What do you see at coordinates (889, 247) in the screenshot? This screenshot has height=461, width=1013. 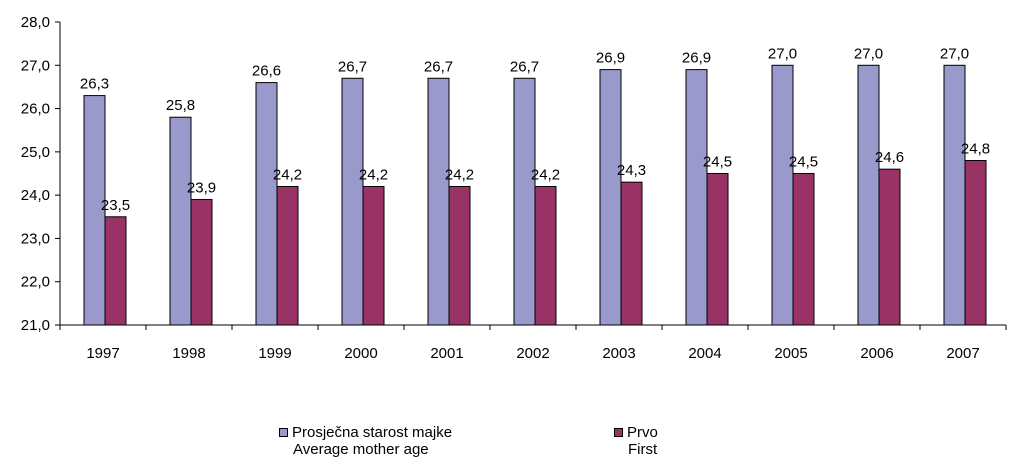 I see `bar-series-2-2006` at bounding box center [889, 247].